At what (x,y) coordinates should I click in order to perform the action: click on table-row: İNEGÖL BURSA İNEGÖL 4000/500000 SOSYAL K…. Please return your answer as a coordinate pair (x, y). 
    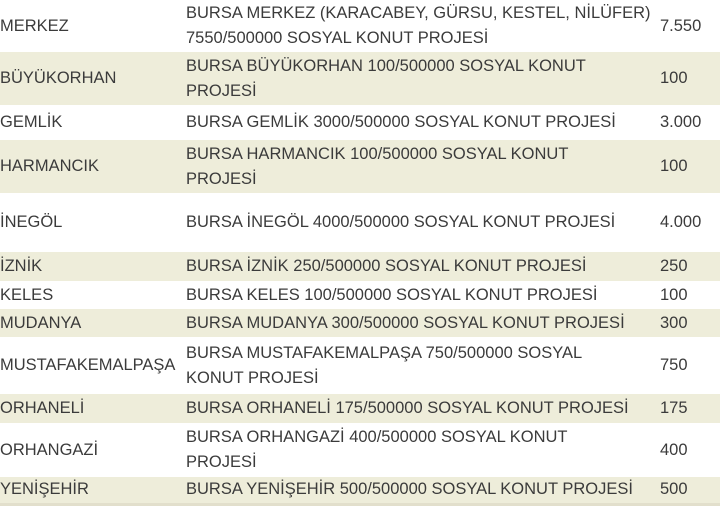
    Looking at the image, I should click on (360, 222).